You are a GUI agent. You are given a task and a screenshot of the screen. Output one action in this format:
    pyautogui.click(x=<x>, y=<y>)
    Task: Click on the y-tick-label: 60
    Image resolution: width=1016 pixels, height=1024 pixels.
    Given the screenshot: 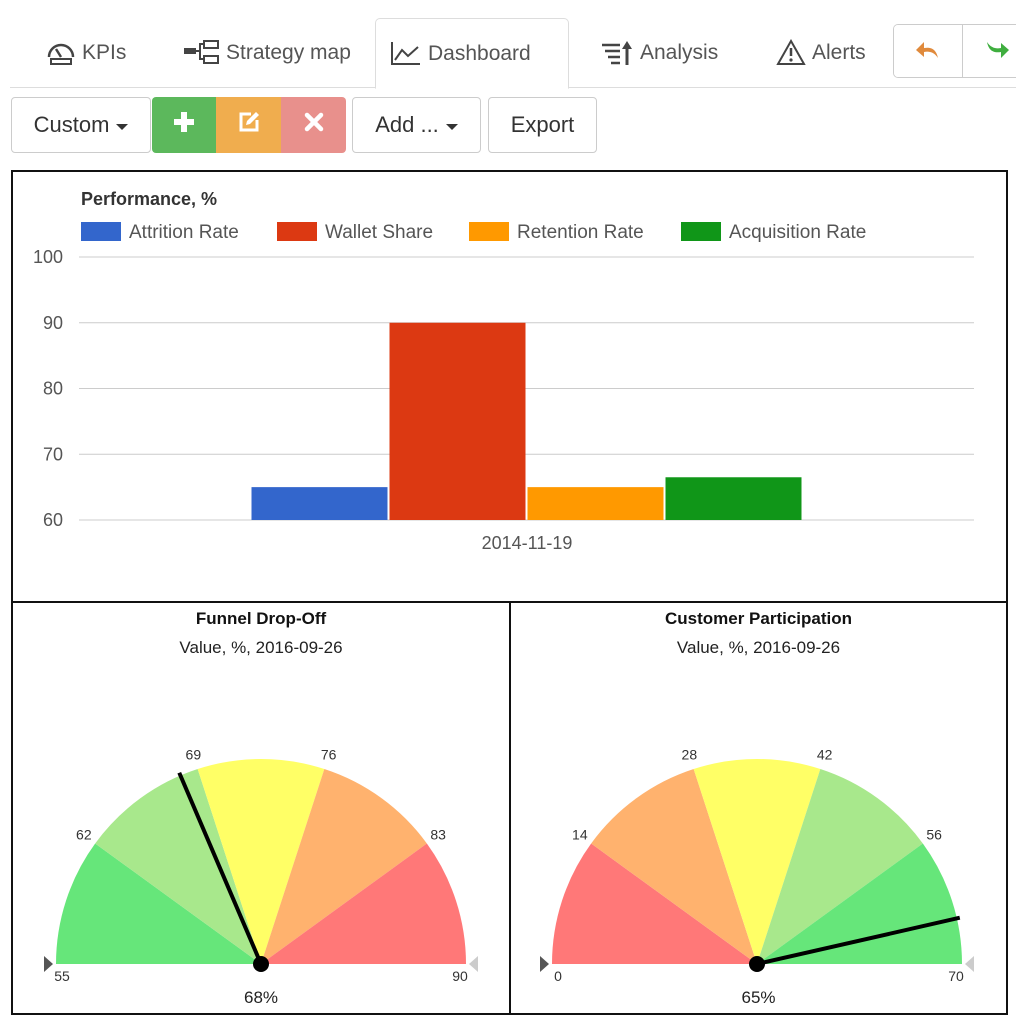 What is the action you would take?
    pyautogui.click(x=53, y=520)
    